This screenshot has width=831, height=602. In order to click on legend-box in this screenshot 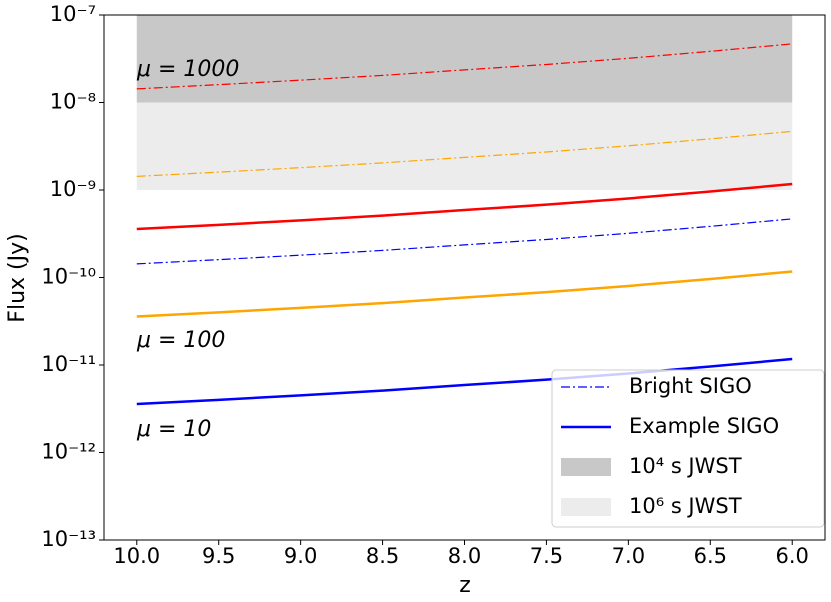, I will do `click(688, 448)`.